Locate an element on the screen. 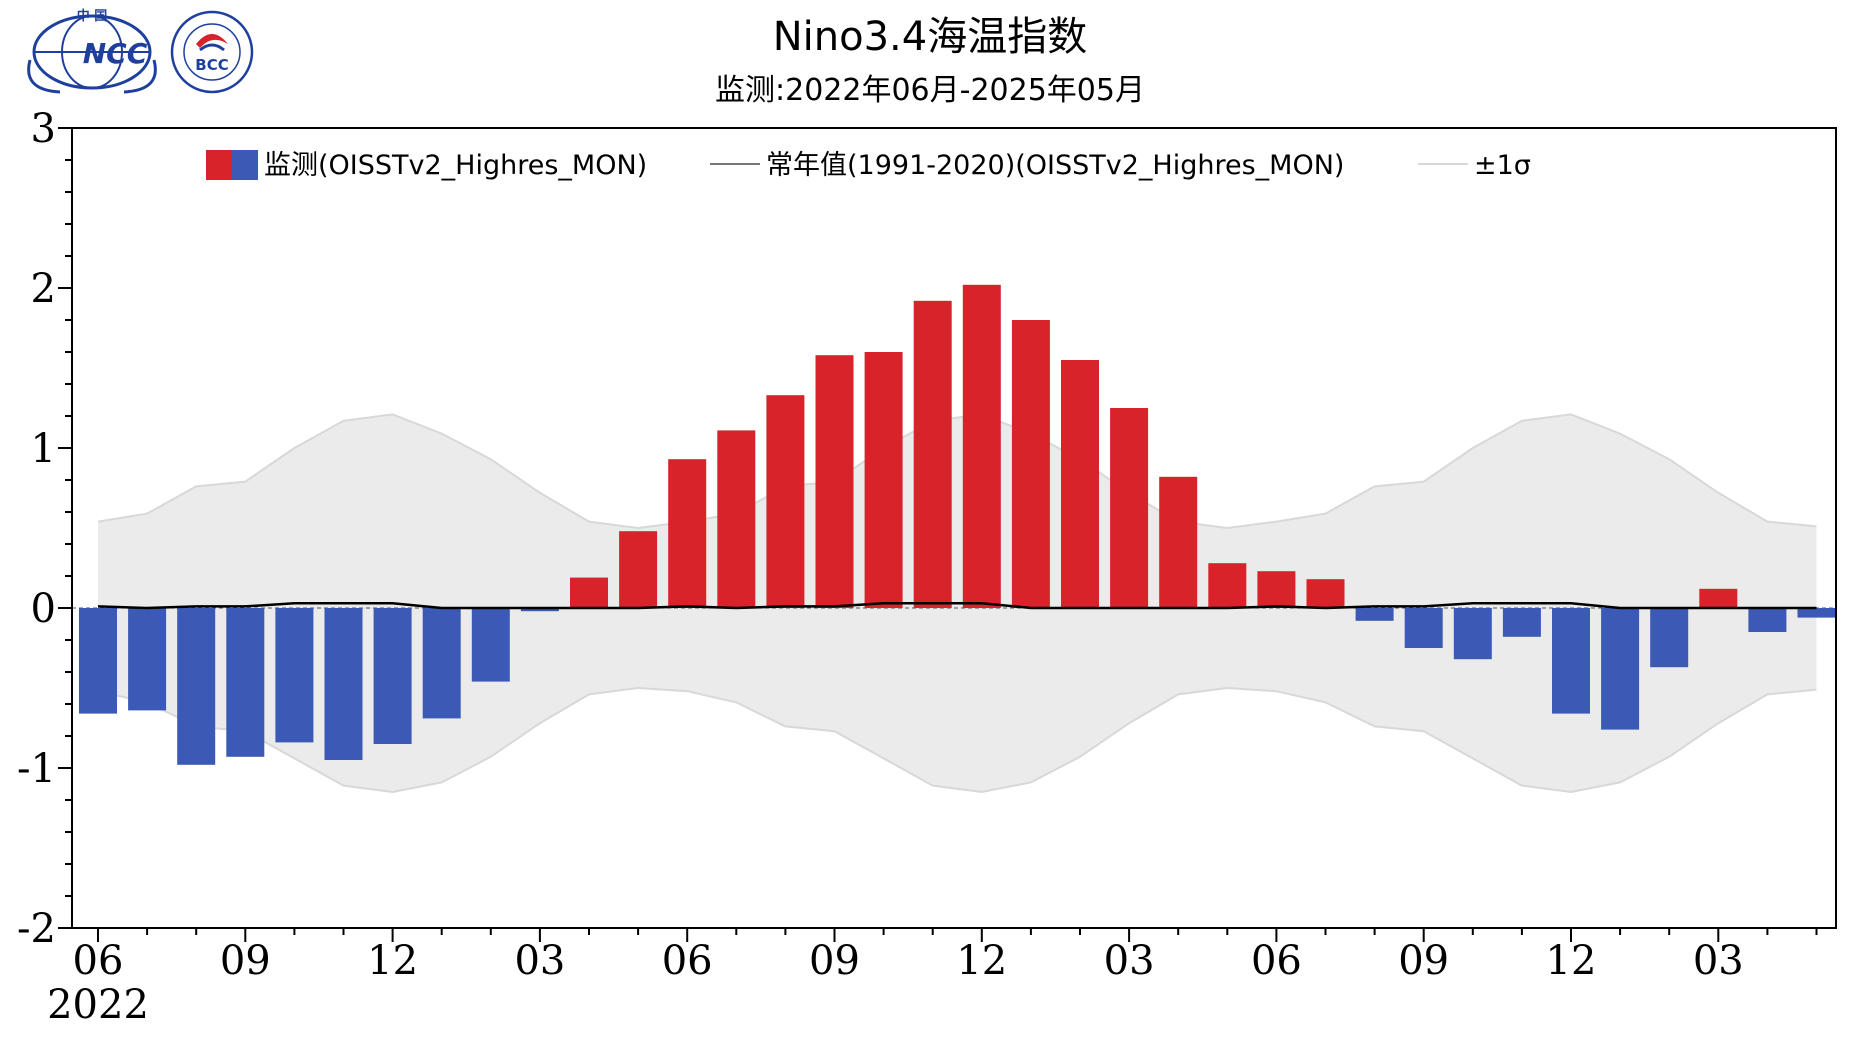 The width and height of the screenshot is (1860, 1040). ncc-logo: 中 国 NCC is located at coordinates (92, 51).